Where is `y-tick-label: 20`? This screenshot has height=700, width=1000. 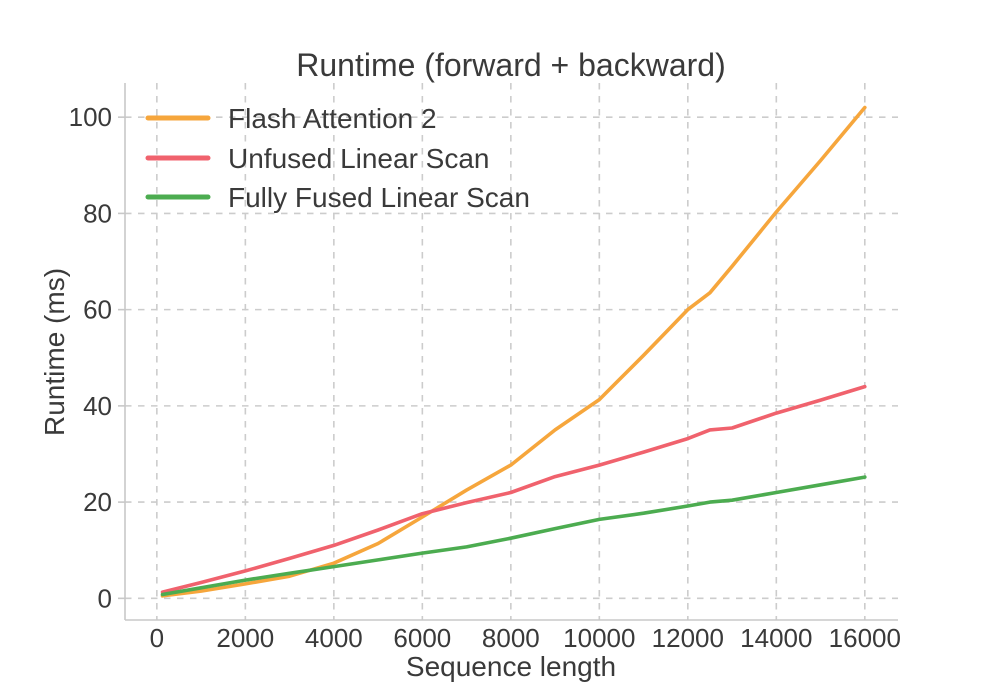
y-tick-label: 20 is located at coordinates (97, 502).